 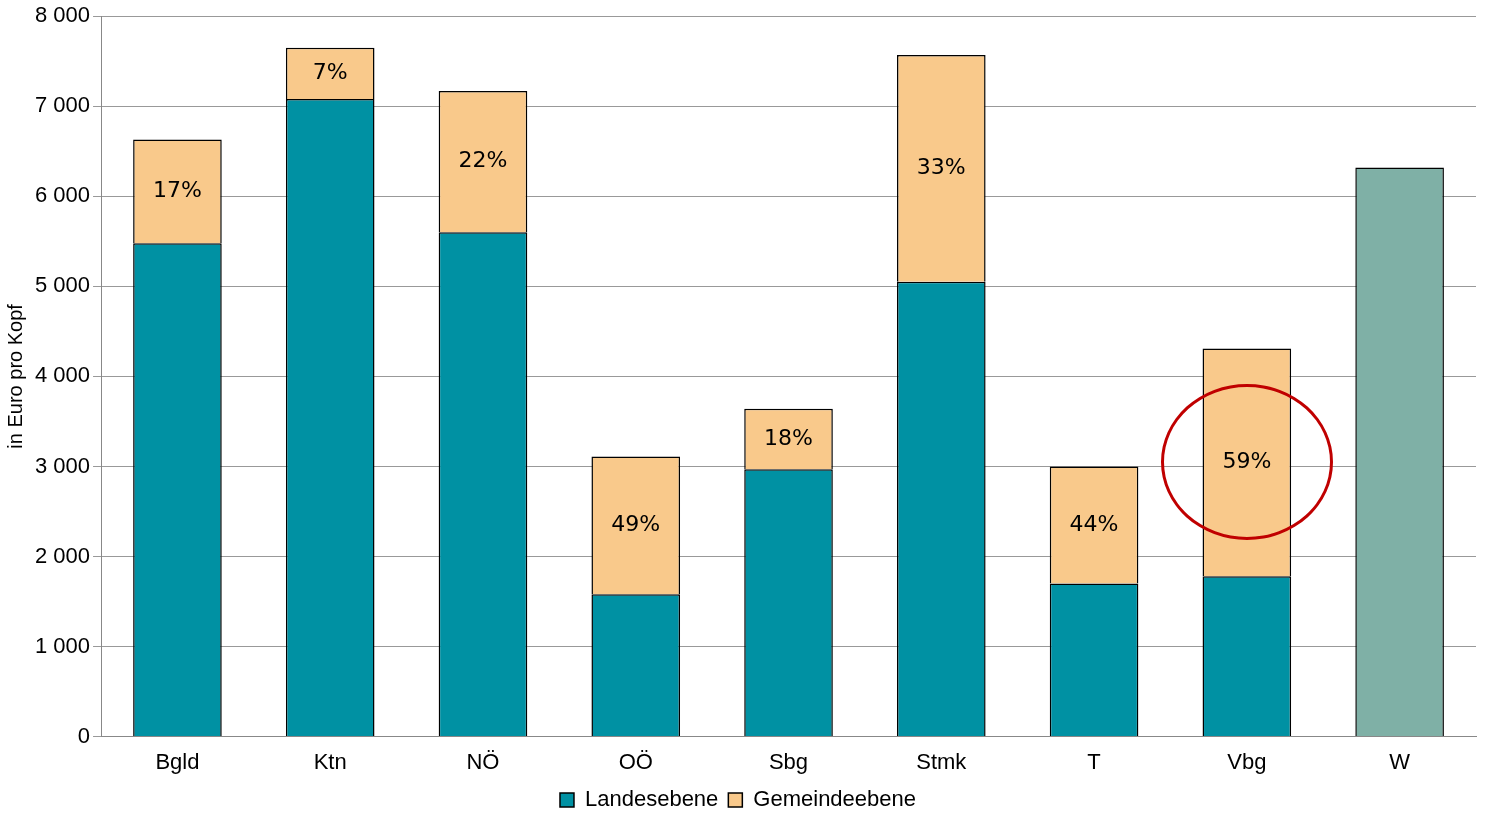 What do you see at coordinates (62, 555) in the screenshot?
I see `y-tick-label: 2 000` at bounding box center [62, 555].